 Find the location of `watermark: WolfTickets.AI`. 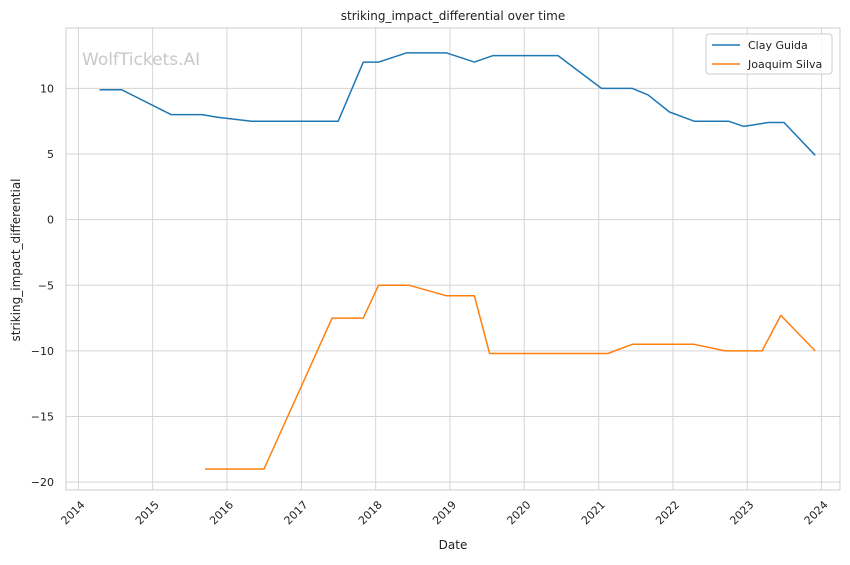

watermark: WolfTickets.AI is located at coordinates (141, 60).